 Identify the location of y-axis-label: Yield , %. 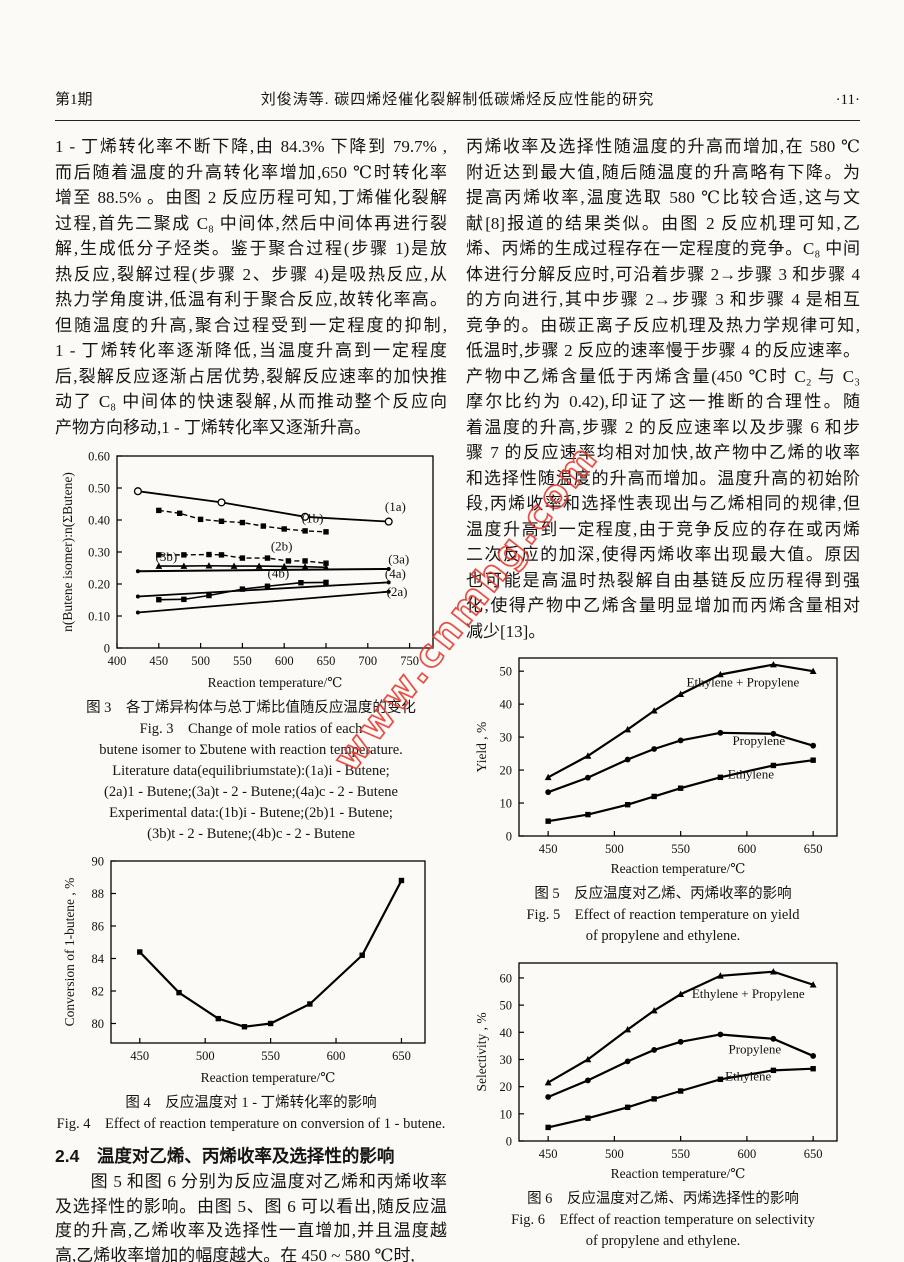
(481, 747).